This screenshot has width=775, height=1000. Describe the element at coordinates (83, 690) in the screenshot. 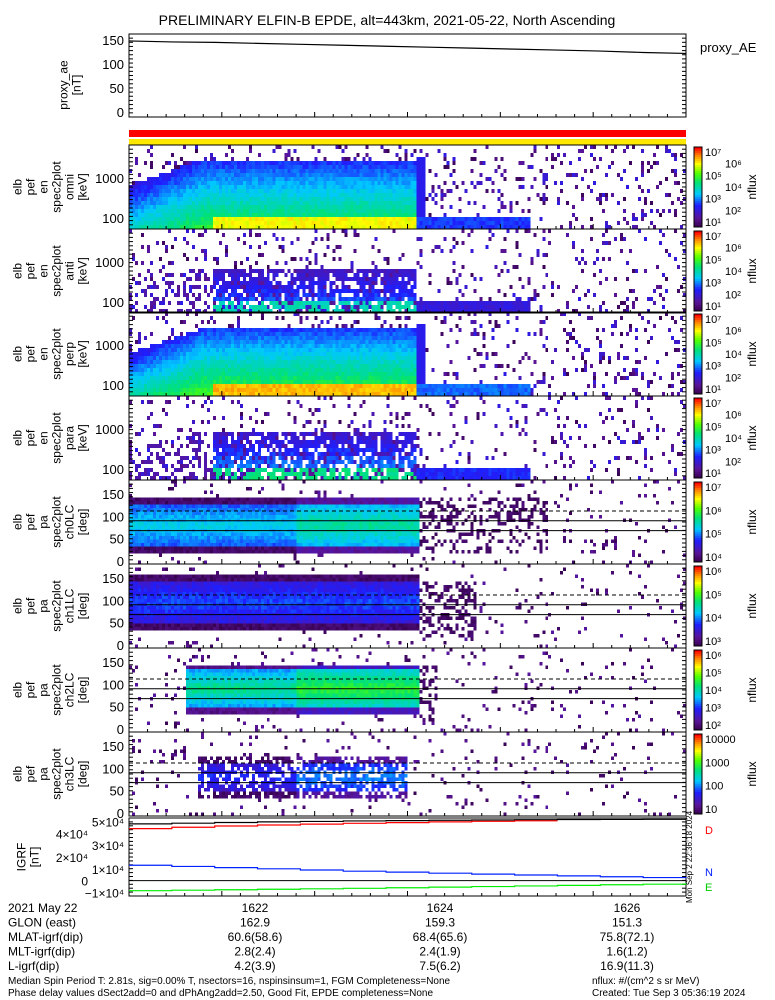

I see `axis-label-line: [deg]` at that location.